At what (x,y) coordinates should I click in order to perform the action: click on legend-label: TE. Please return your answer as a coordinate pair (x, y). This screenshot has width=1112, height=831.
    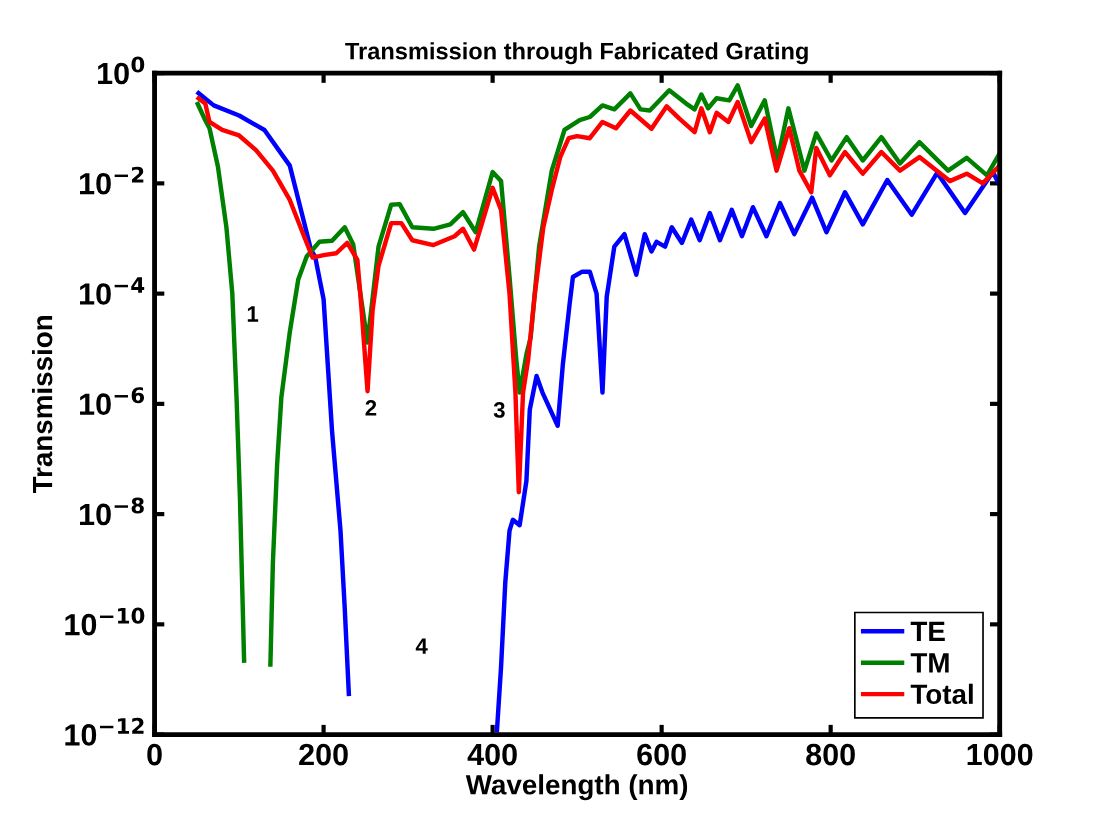
    Looking at the image, I should click on (927, 631).